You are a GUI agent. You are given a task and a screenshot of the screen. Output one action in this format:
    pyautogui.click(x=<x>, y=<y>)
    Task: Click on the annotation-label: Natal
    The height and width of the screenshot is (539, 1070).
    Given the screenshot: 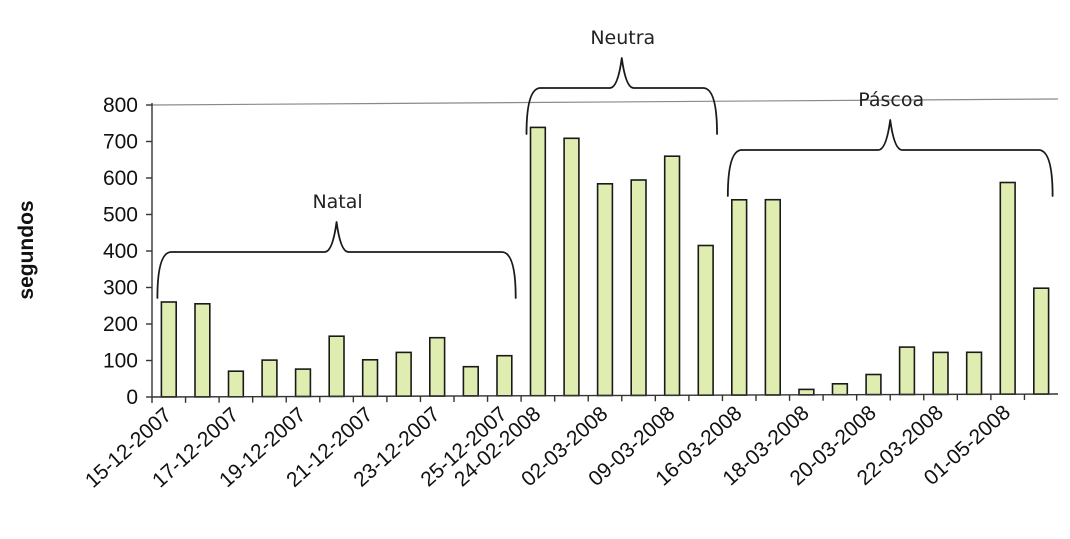 What is the action you would take?
    pyautogui.click(x=337, y=202)
    